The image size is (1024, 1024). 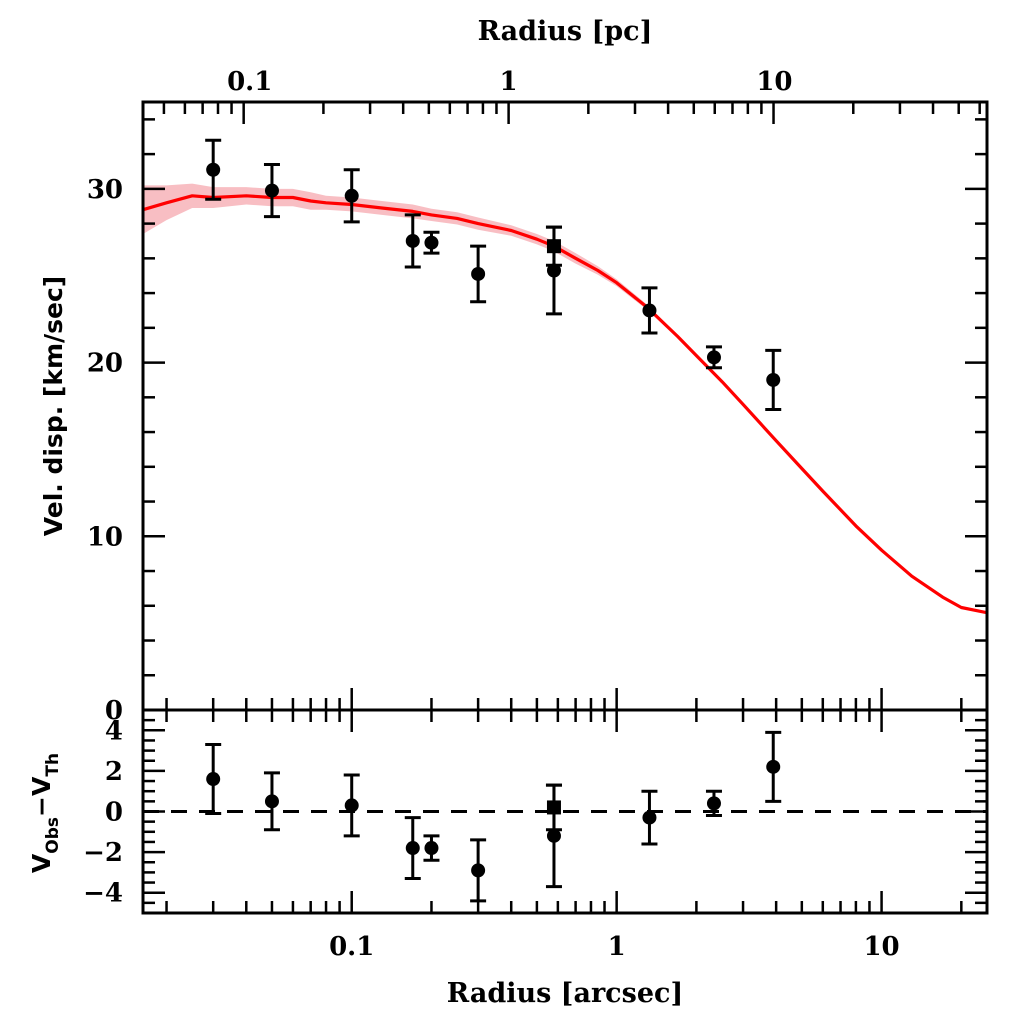 I want to click on top-x-tick-label: 10, so click(x=774, y=82).